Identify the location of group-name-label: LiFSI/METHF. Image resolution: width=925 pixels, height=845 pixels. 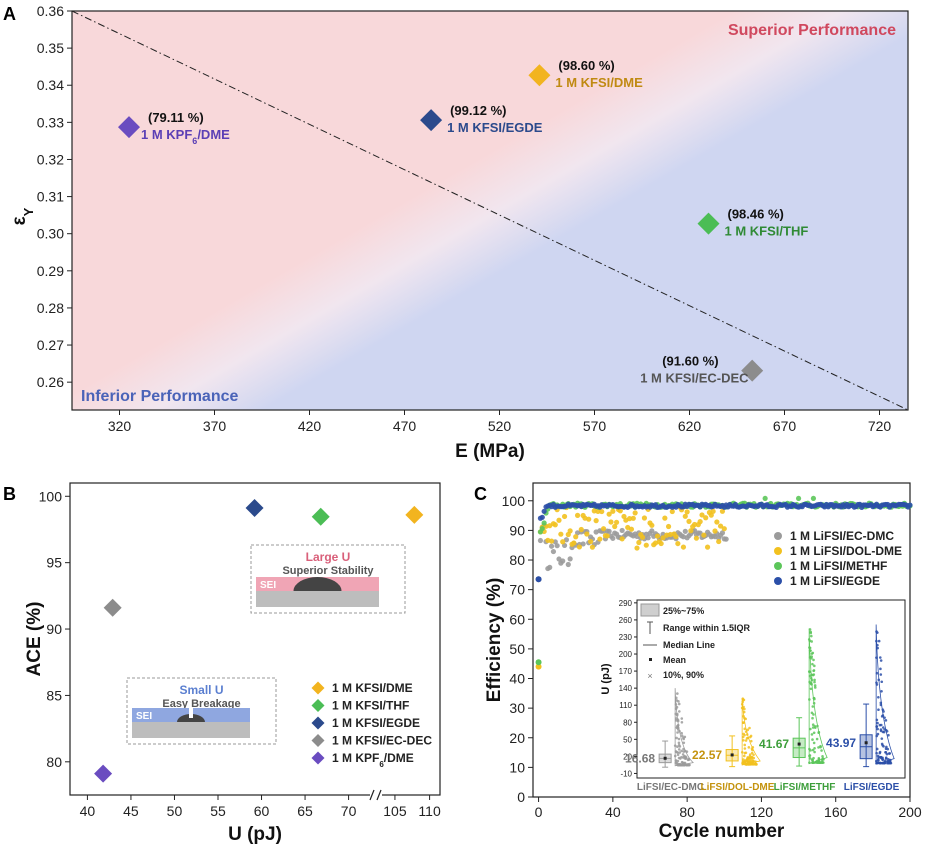
(805, 787).